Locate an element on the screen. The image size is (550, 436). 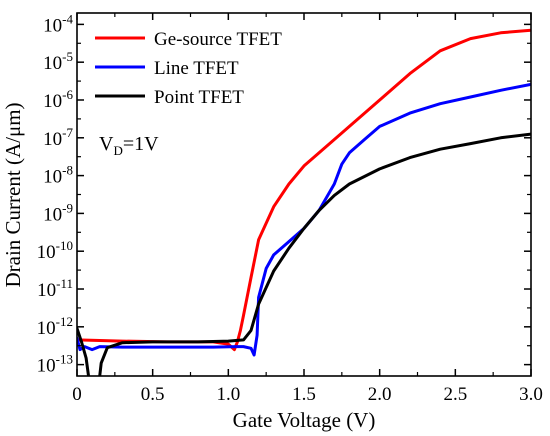
legend-label-1: Line TFET is located at coordinates (196, 68).